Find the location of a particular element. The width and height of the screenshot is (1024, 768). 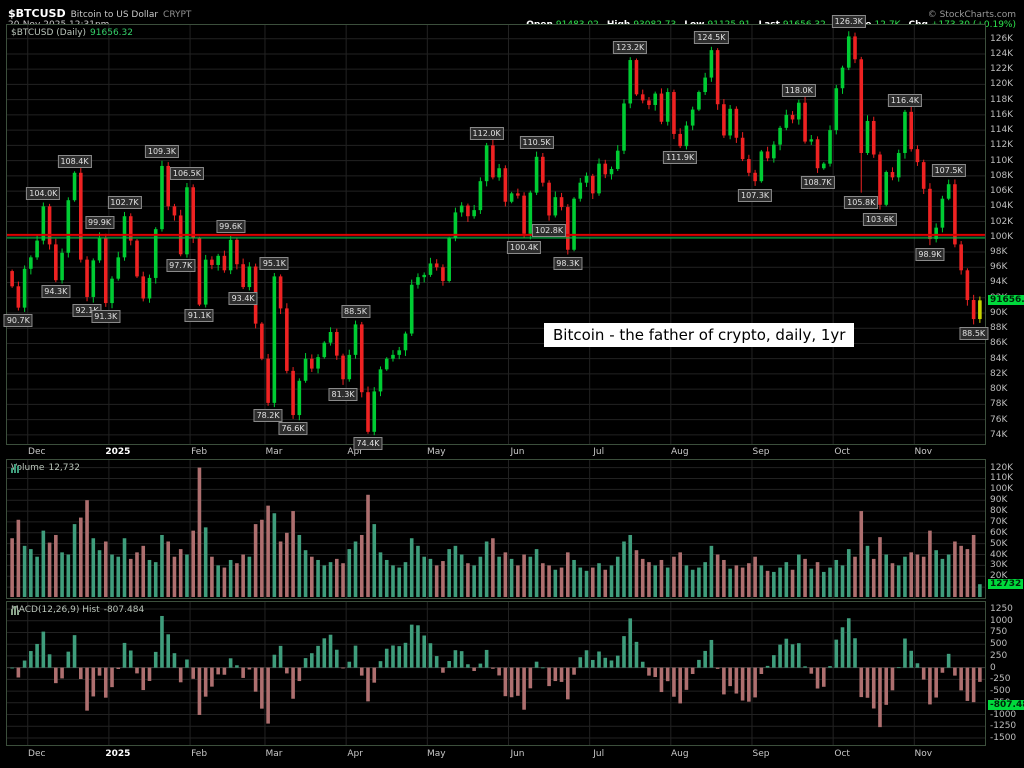

price-y-axis-label: 86K is located at coordinates (999, 343).